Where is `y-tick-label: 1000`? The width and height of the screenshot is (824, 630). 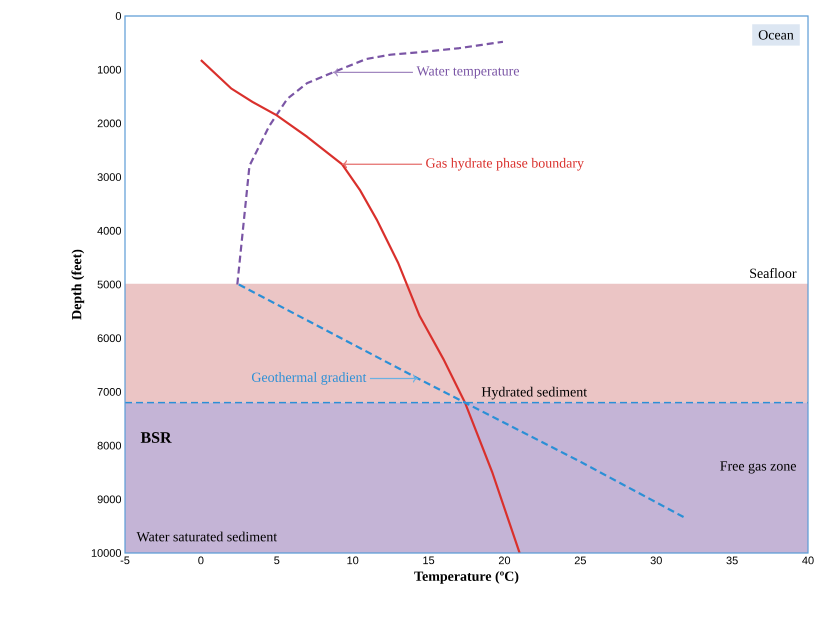 y-tick-label: 1000 is located at coordinates (110, 70).